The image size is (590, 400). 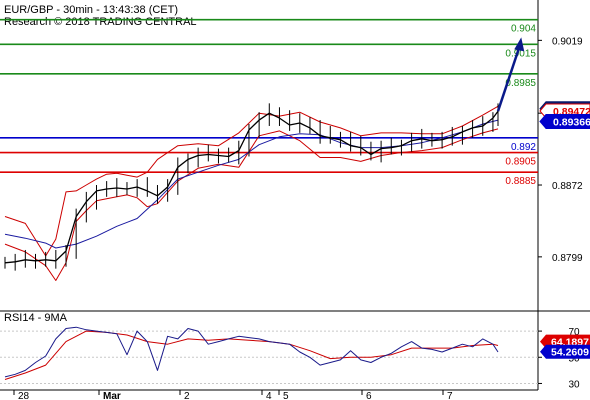 I want to click on chart-credit: Research © 2018 TRADING CENTRAL, so click(x=100, y=22).